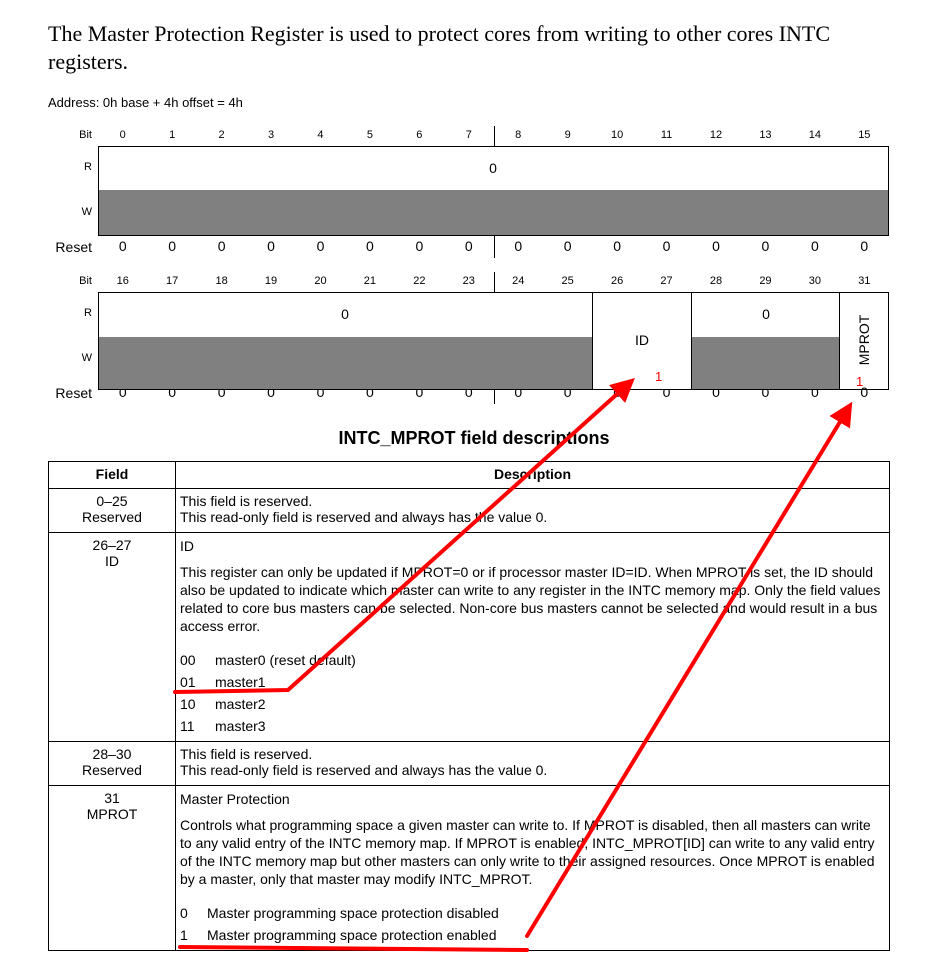 This screenshot has width=948, height=959. I want to click on bit-number: 2, so click(221, 135).